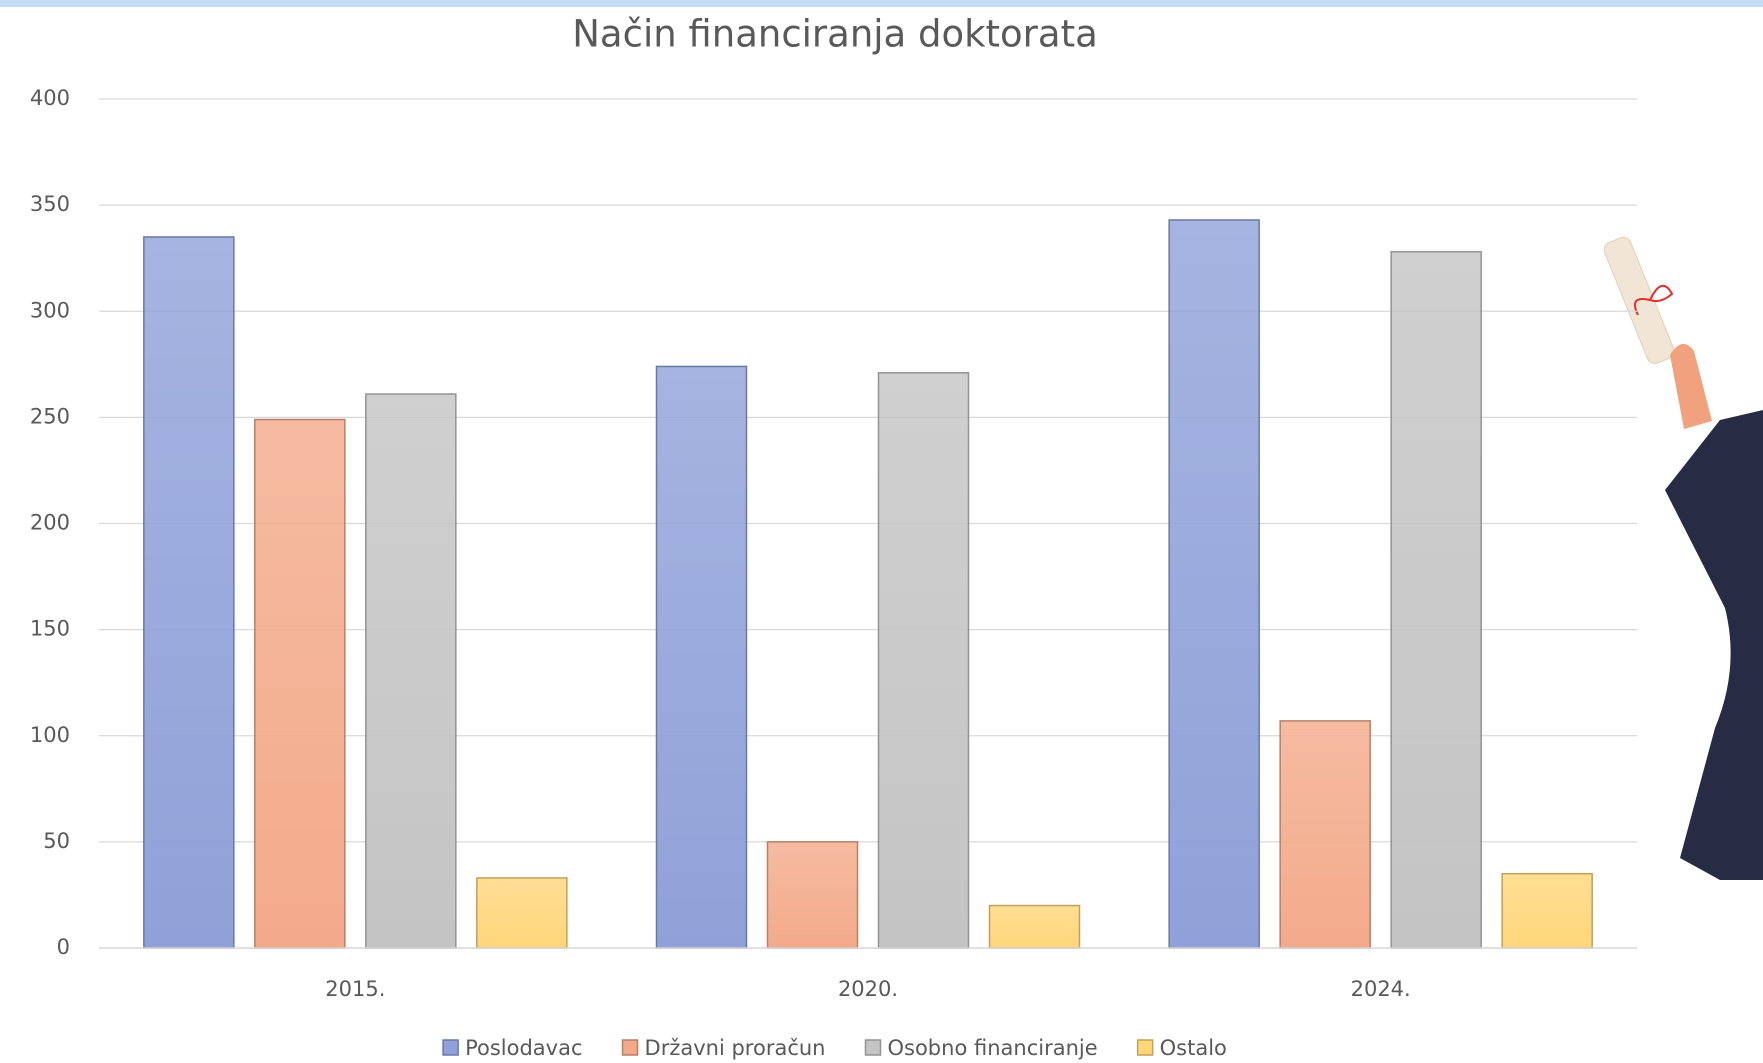  Describe the element at coordinates (355, 989) in the screenshot. I see `x-tick-label: 2015.` at that location.